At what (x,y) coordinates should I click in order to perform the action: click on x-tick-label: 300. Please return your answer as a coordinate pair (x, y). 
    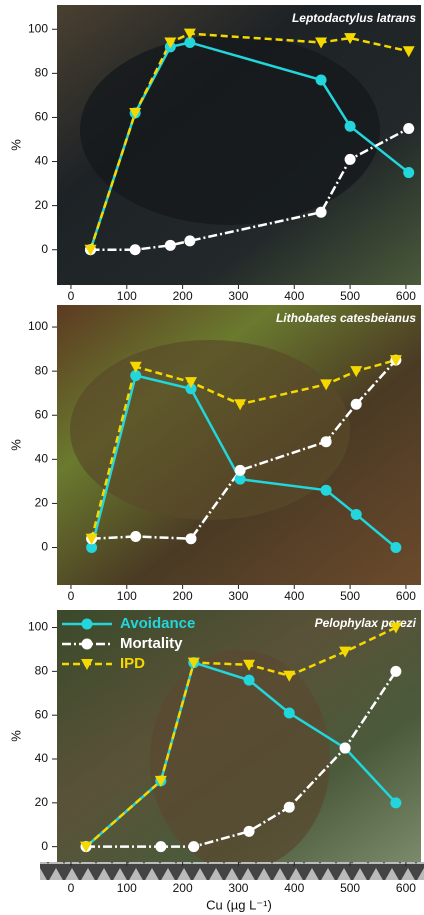
    Looking at the image, I should click on (238, 596).